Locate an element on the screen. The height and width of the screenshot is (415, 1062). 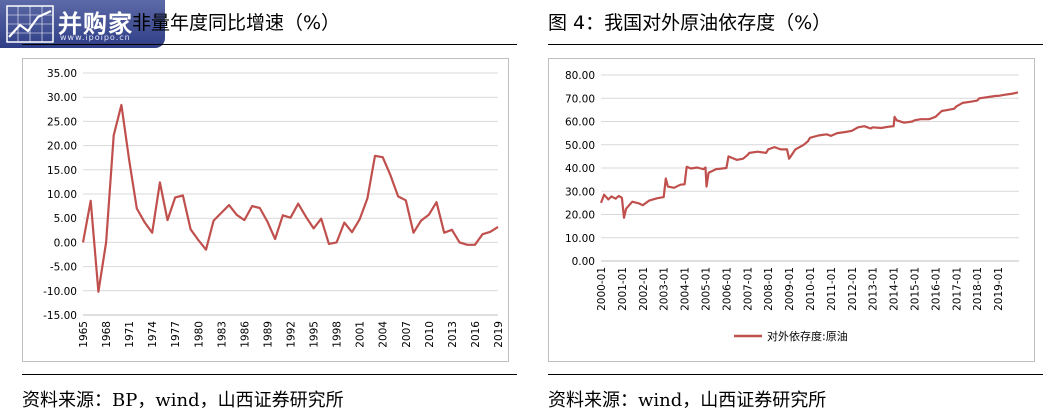
x-tick-label: 1977 is located at coordinates (176, 334).